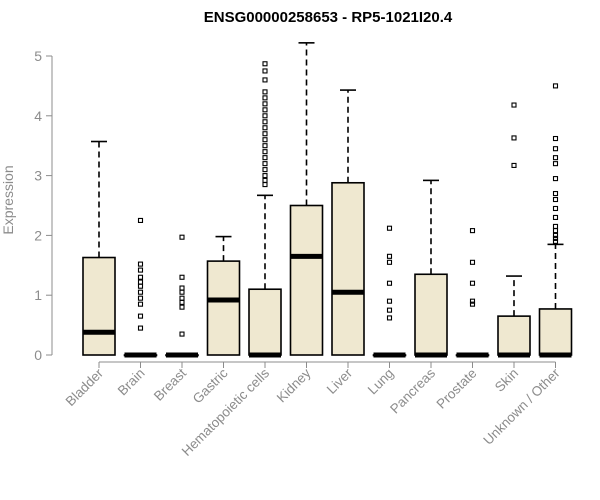 The width and height of the screenshot is (600, 500). I want to click on y-tick-label: 1, so click(38, 295).